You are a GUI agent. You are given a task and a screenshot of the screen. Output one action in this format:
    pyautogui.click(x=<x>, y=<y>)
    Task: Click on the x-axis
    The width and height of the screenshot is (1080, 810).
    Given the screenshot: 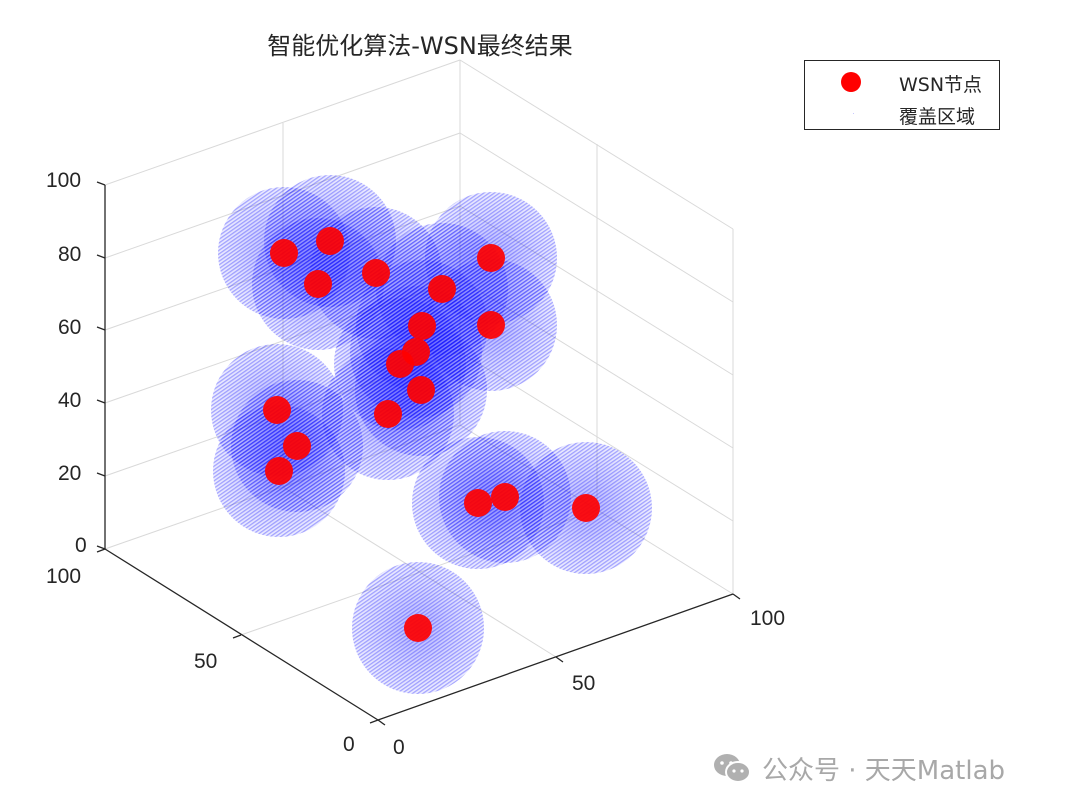 What is the action you would take?
    pyautogui.click(x=555, y=657)
    